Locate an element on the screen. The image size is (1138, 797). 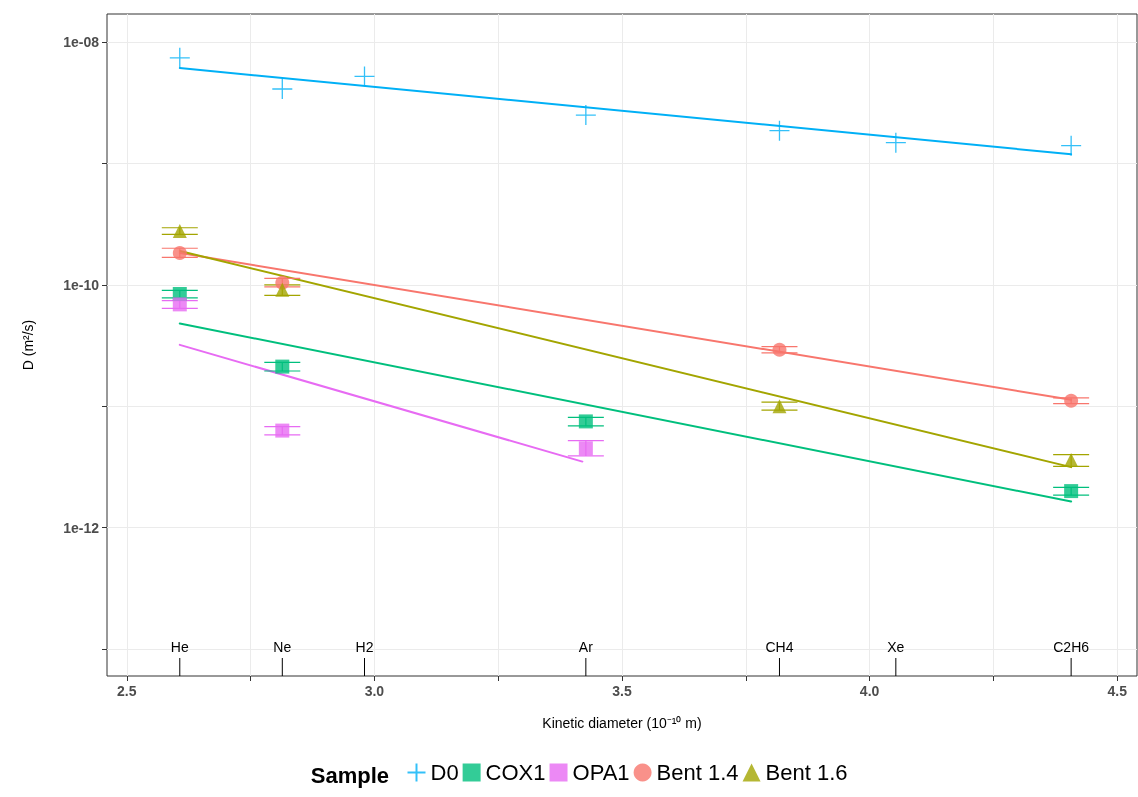
annotation: Ar is located at coordinates (586, 647).